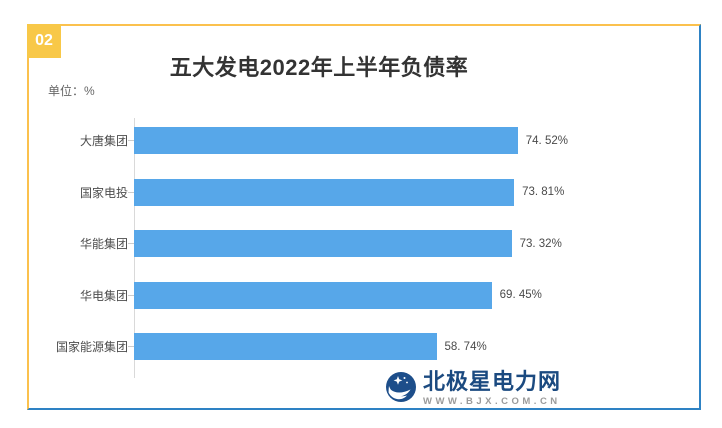  I want to click on category-label: 国家能源集团, so click(91, 347).